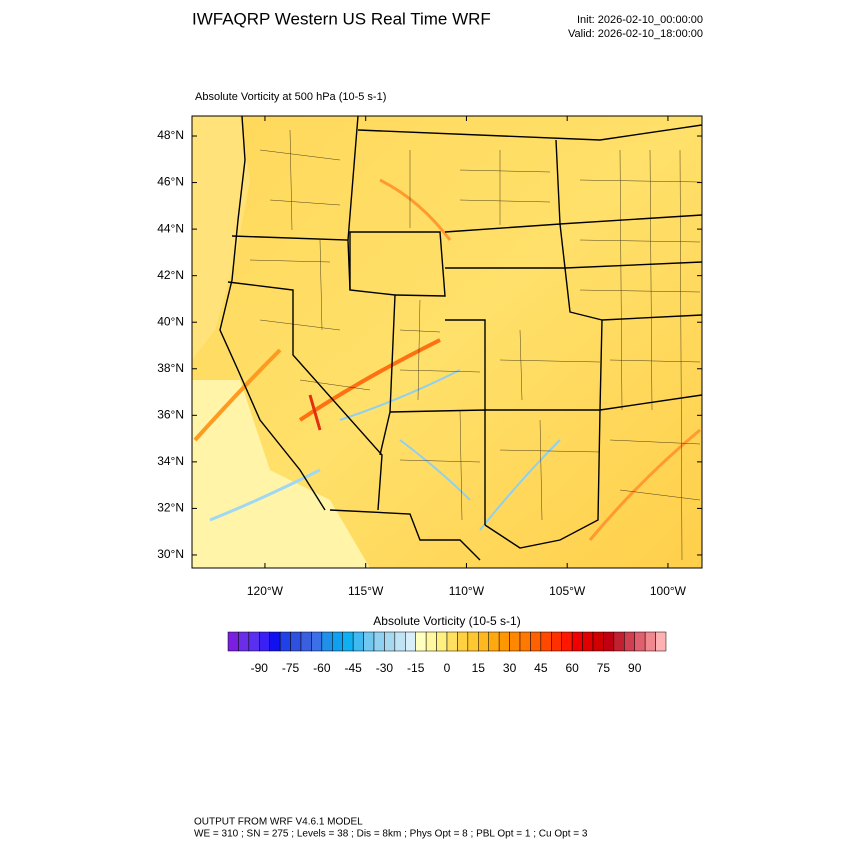 This screenshot has width=850, height=850. What do you see at coordinates (260, 668) in the screenshot?
I see `colorbar-tick-label: -90` at bounding box center [260, 668].